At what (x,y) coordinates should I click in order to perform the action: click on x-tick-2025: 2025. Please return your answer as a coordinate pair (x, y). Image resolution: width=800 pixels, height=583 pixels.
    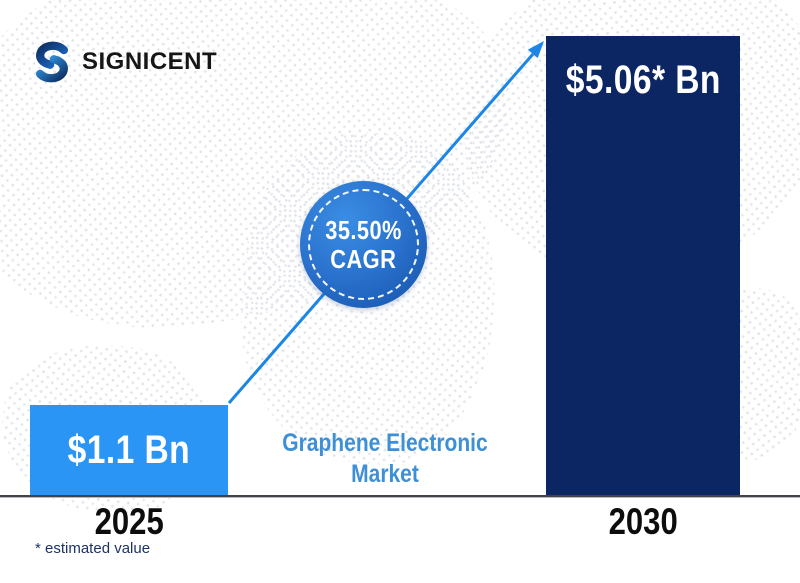
    Looking at the image, I should click on (129, 522).